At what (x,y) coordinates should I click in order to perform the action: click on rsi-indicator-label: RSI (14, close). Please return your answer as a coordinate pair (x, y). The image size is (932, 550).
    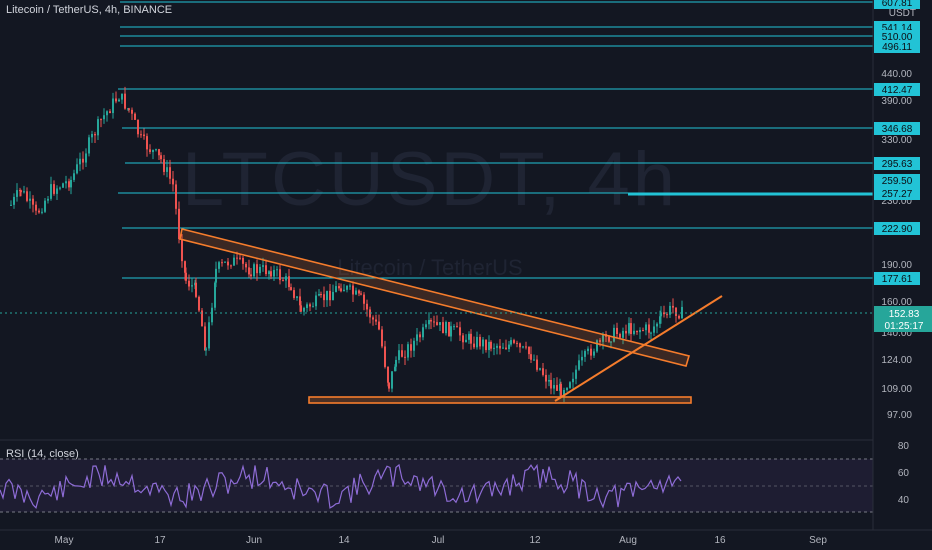
    Looking at the image, I should click on (42, 454).